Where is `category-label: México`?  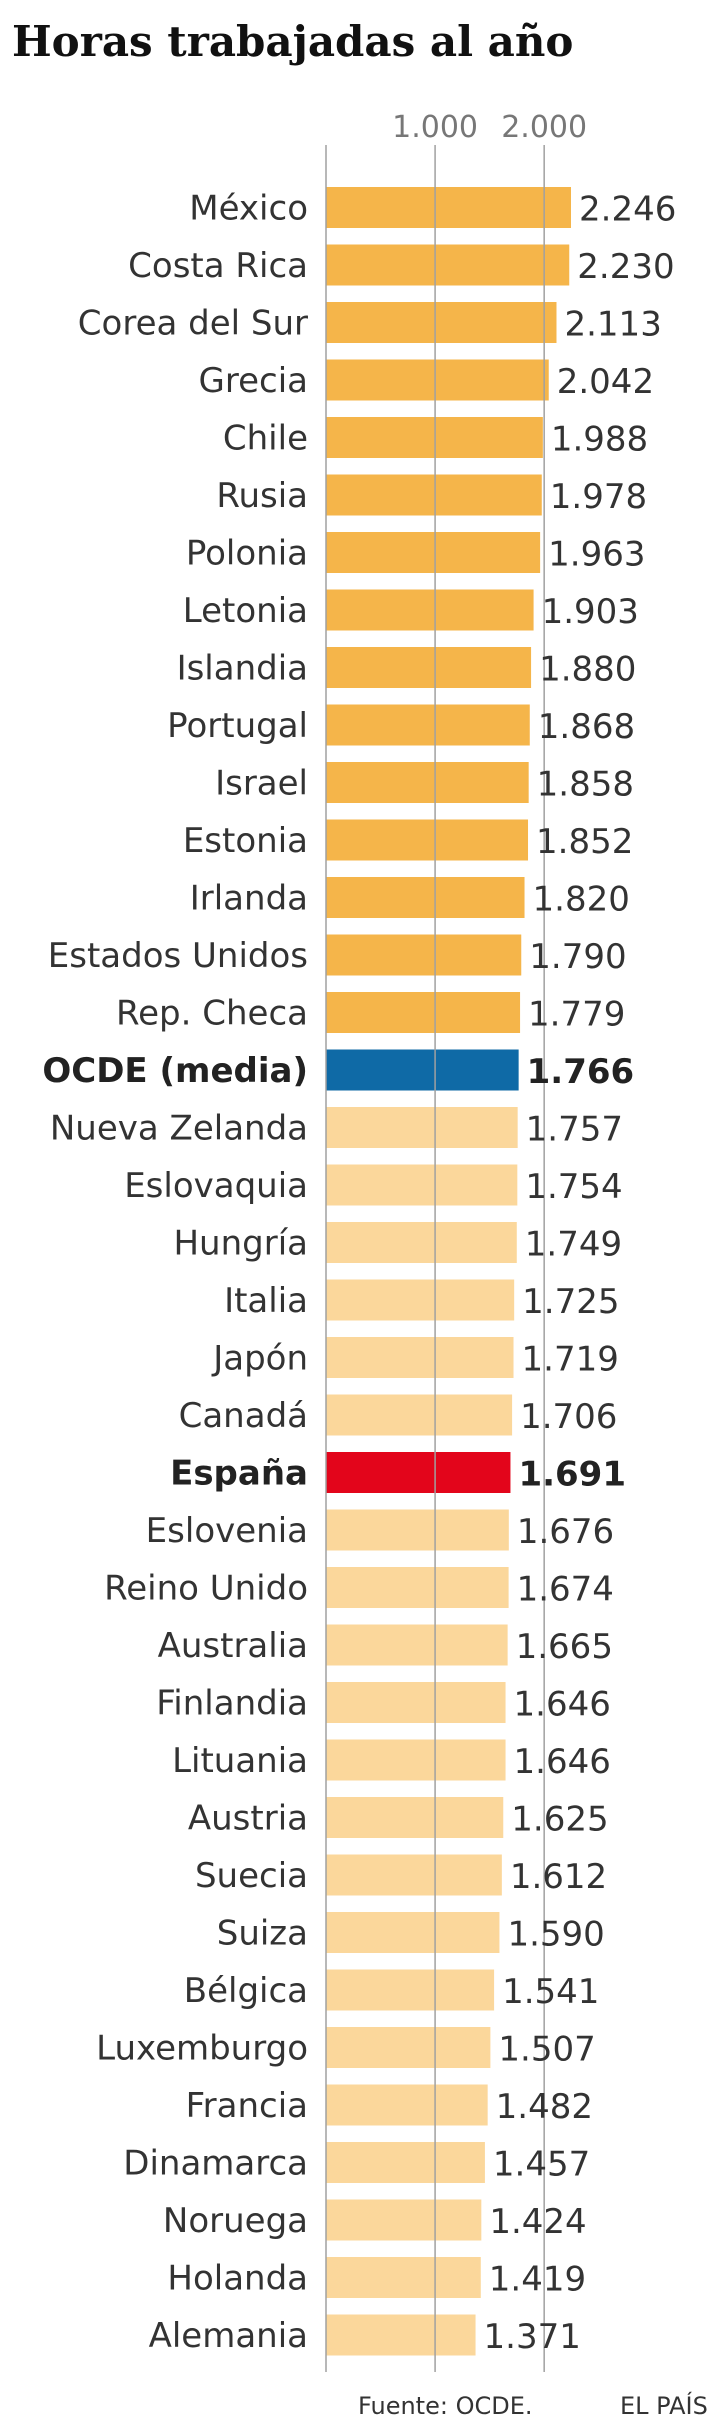 category-label: México is located at coordinates (248, 209).